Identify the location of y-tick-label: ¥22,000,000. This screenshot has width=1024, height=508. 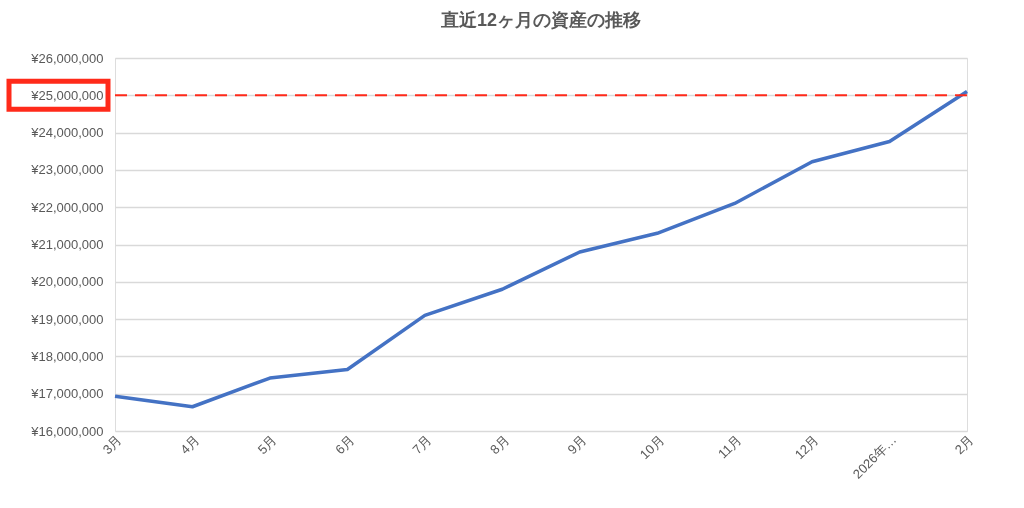
(67, 207).